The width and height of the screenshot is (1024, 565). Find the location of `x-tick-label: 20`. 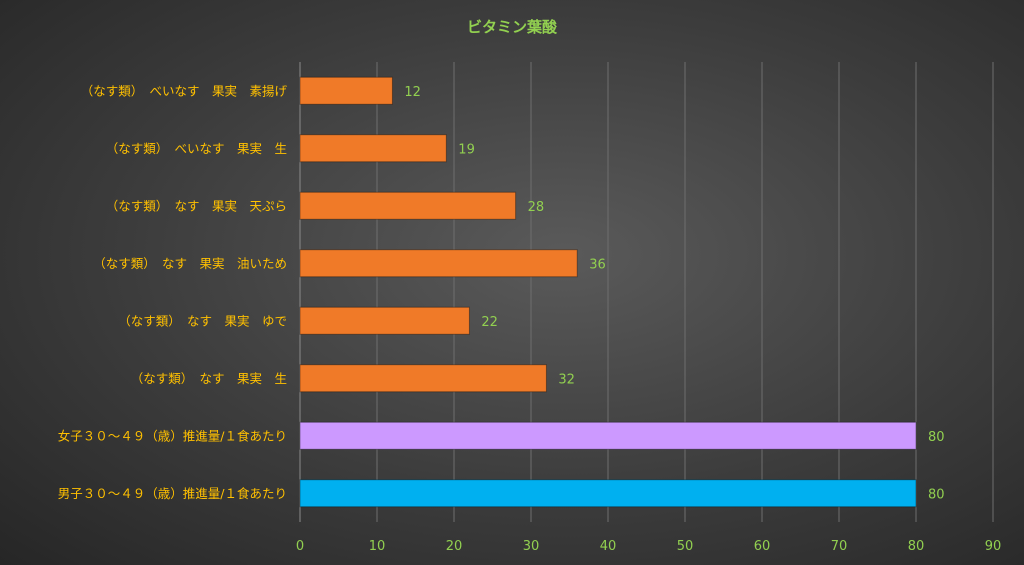

x-tick-label: 20 is located at coordinates (454, 546).